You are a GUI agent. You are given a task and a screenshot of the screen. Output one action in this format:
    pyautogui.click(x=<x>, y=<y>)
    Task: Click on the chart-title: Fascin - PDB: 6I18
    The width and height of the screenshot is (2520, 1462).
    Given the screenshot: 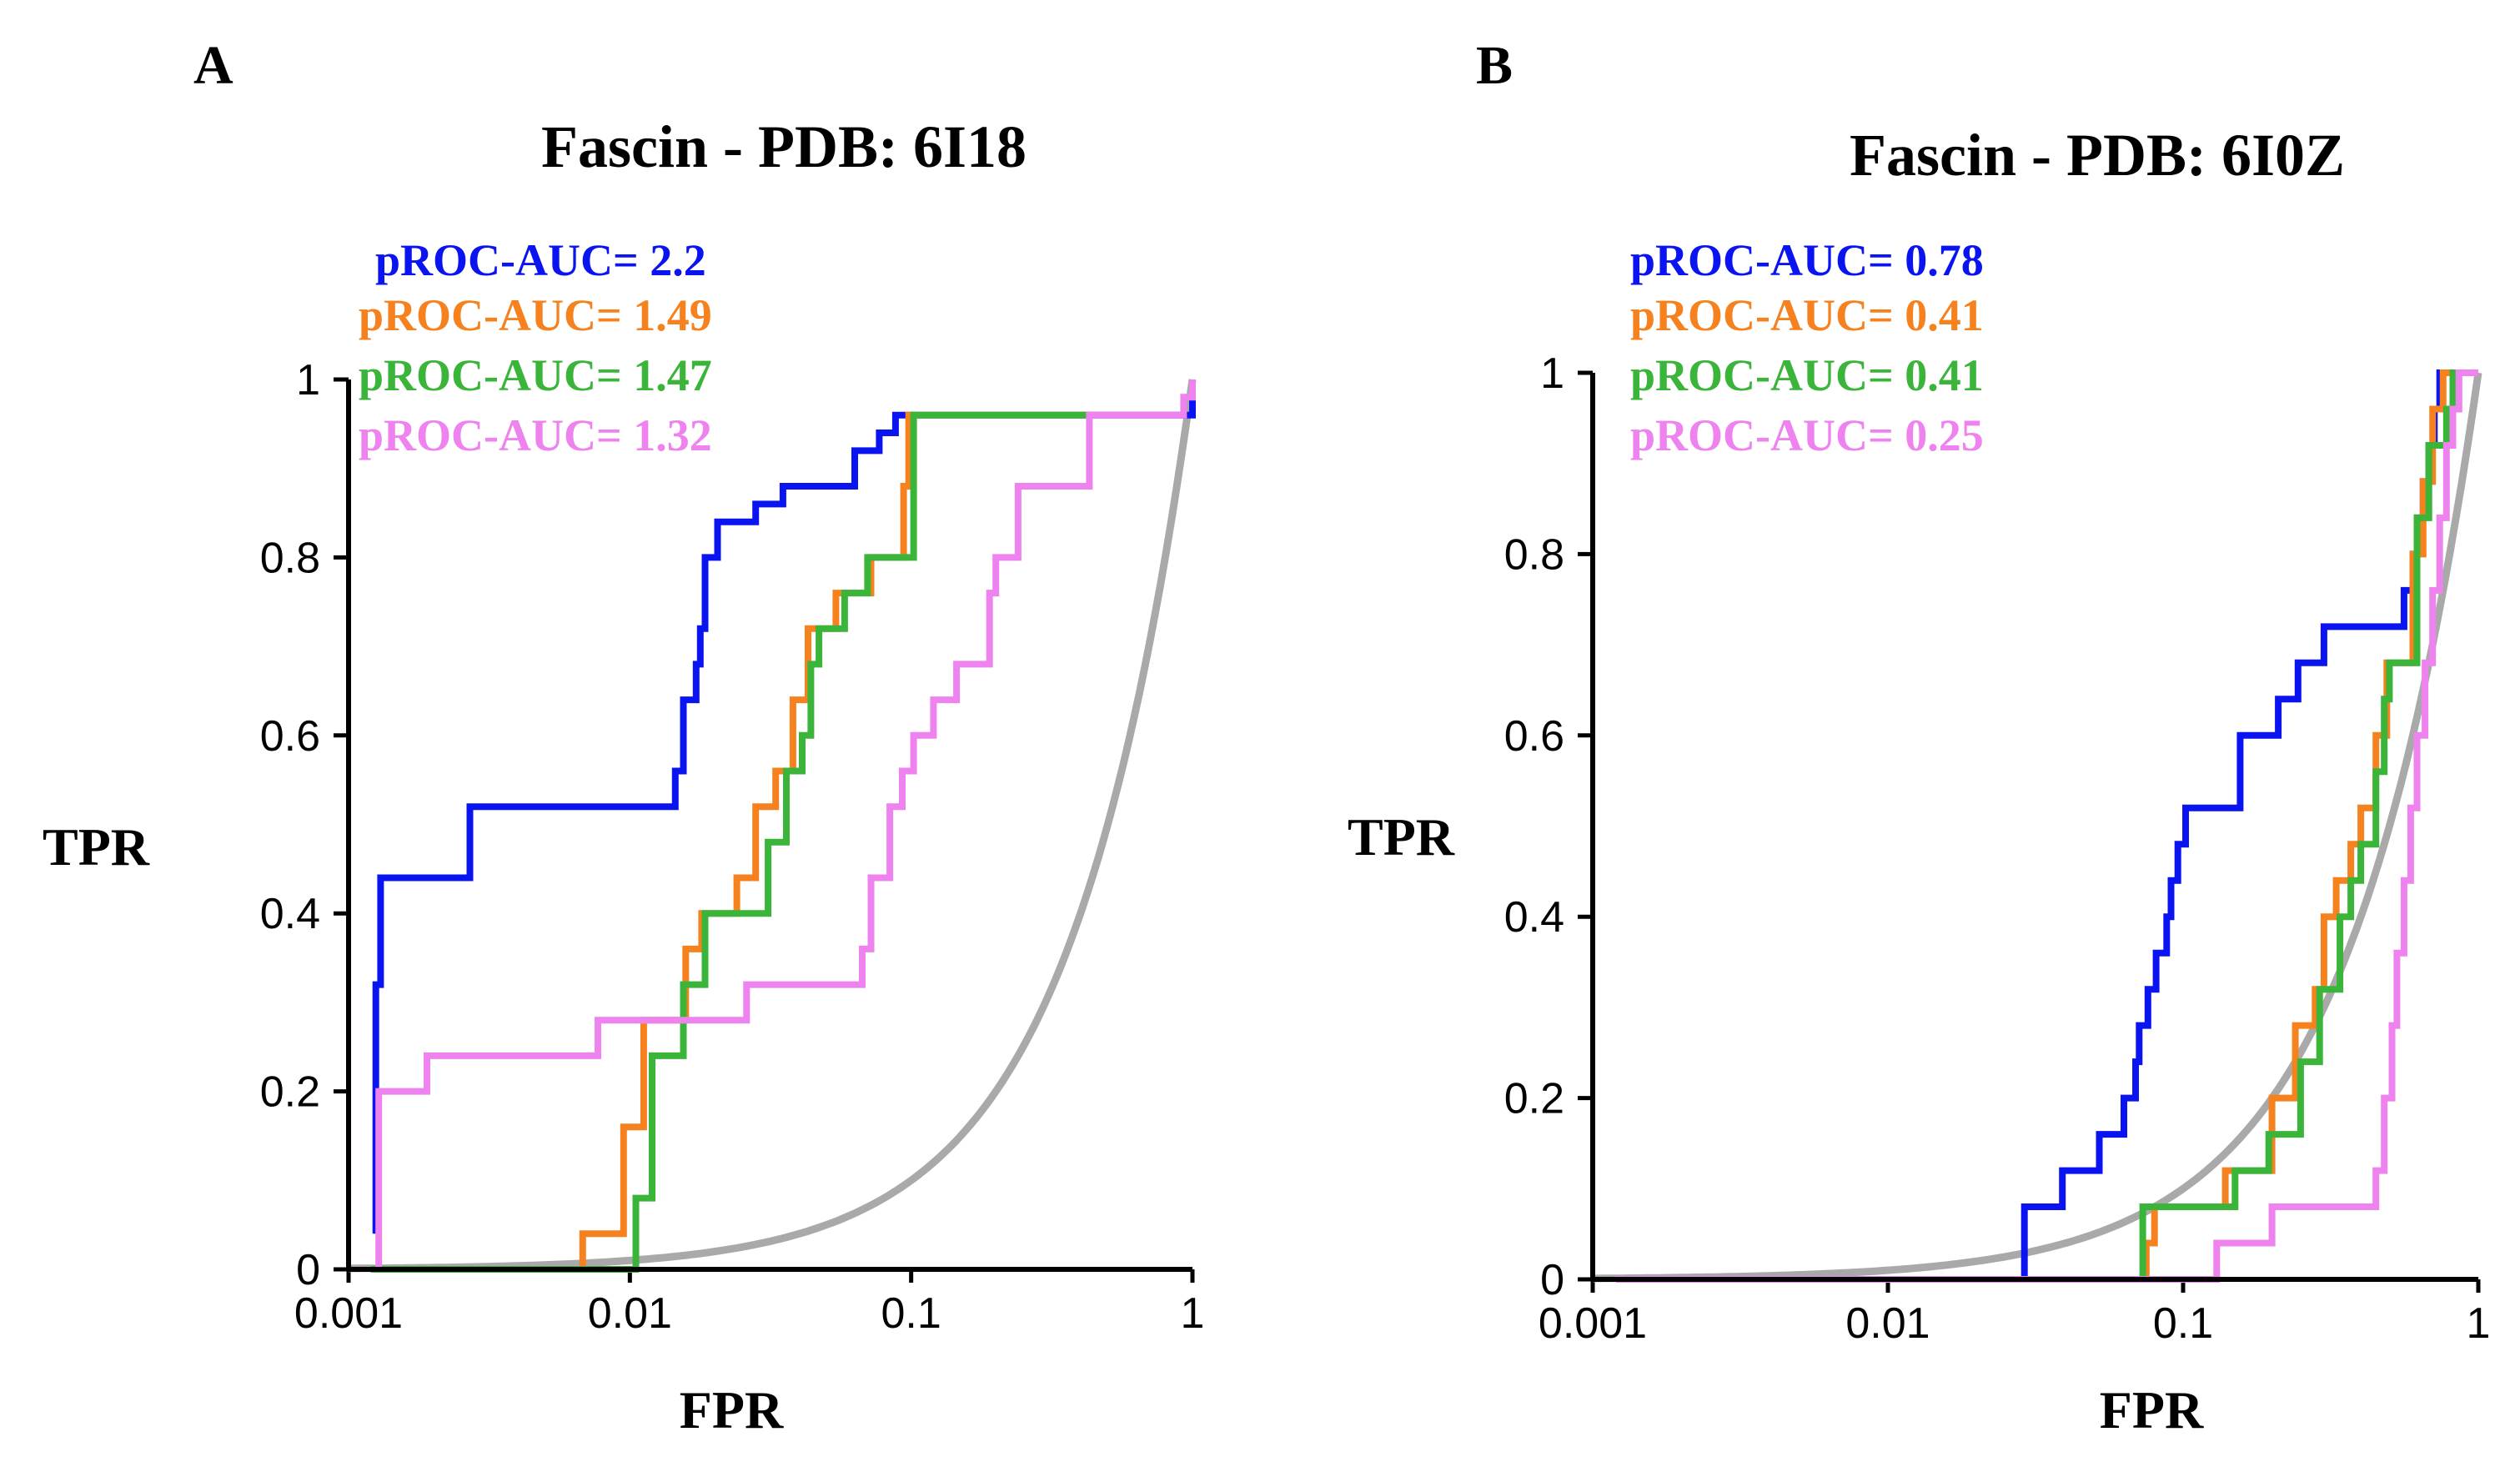 What is the action you would take?
    pyautogui.click(x=784, y=146)
    